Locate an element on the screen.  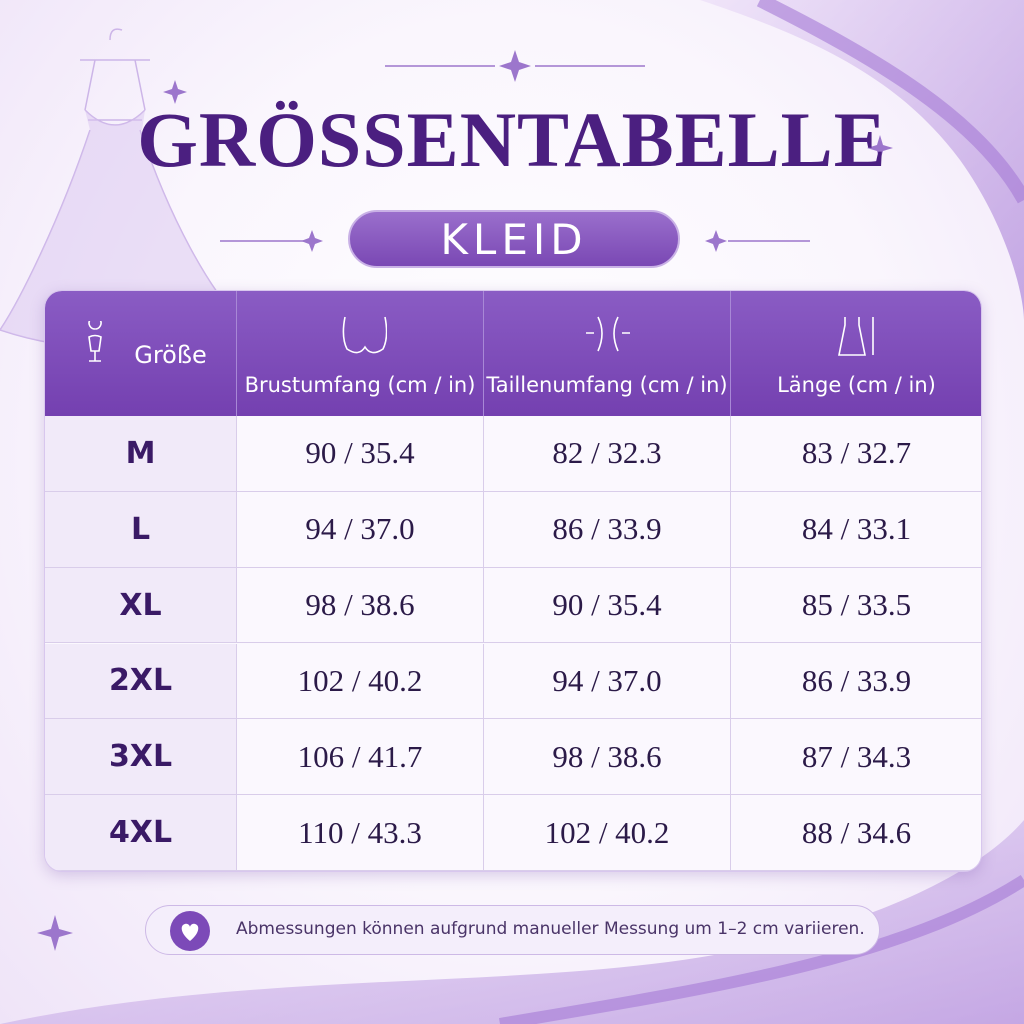
column-header: Taillenumfang (cm / in) is located at coordinates (607, 385).